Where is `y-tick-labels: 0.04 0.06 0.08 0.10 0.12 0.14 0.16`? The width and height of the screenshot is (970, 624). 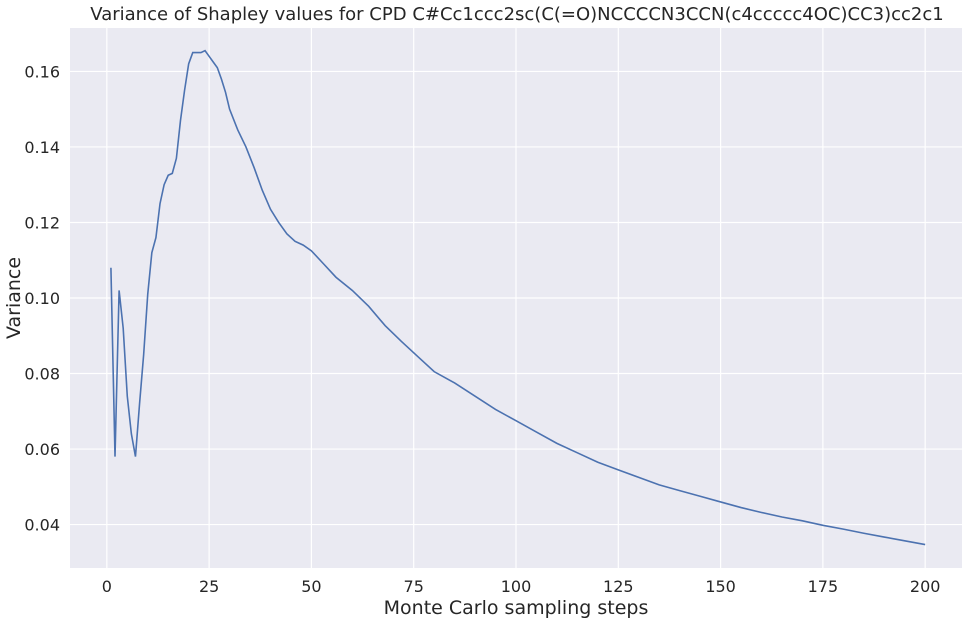 y-tick-labels: 0.04 0.06 0.08 0.10 0.12 0.14 0.16 is located at coordinates (42, 298).